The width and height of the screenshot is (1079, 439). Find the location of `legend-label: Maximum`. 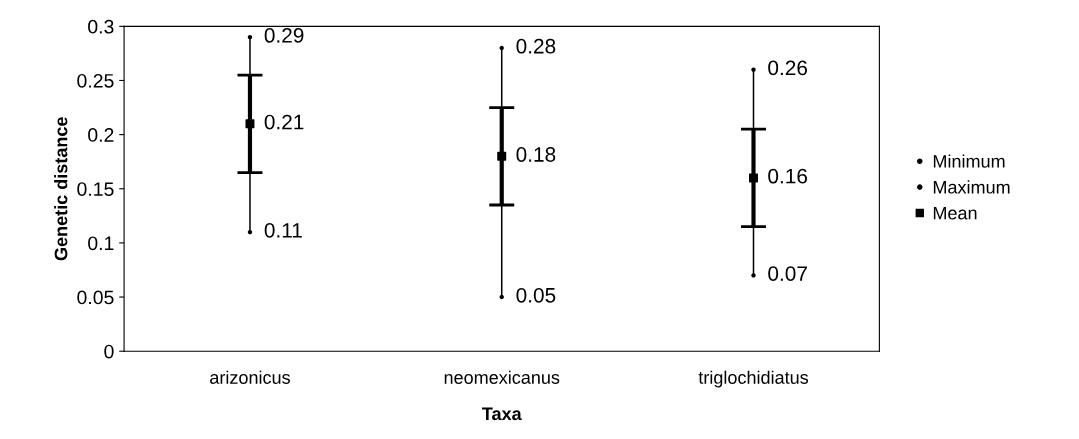

legend-label: Maximum is located at coordinates (971, 187).